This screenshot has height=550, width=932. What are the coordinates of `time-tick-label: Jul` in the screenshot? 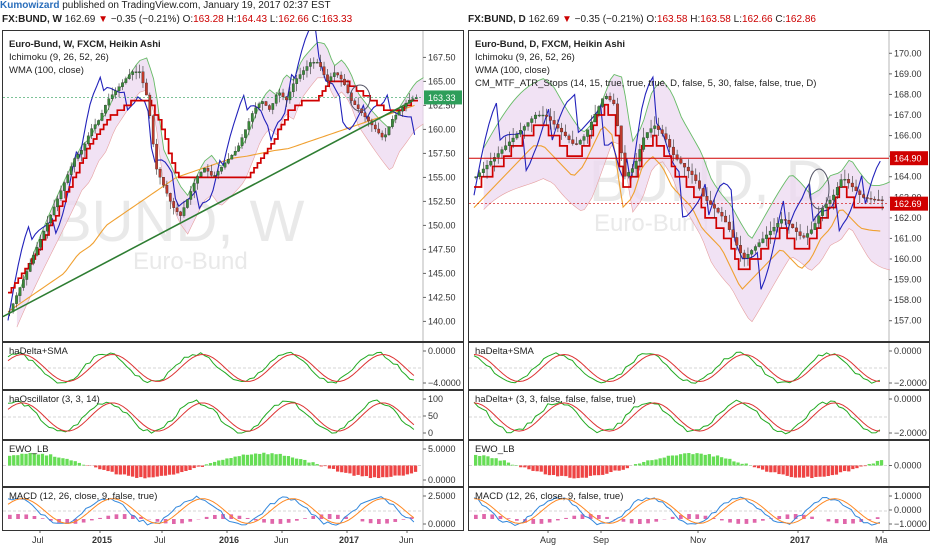 It's located at (160, 540).